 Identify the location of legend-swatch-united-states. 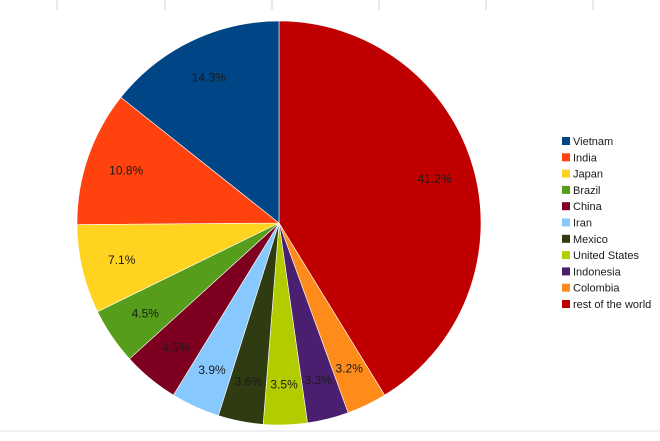
(566, 255).